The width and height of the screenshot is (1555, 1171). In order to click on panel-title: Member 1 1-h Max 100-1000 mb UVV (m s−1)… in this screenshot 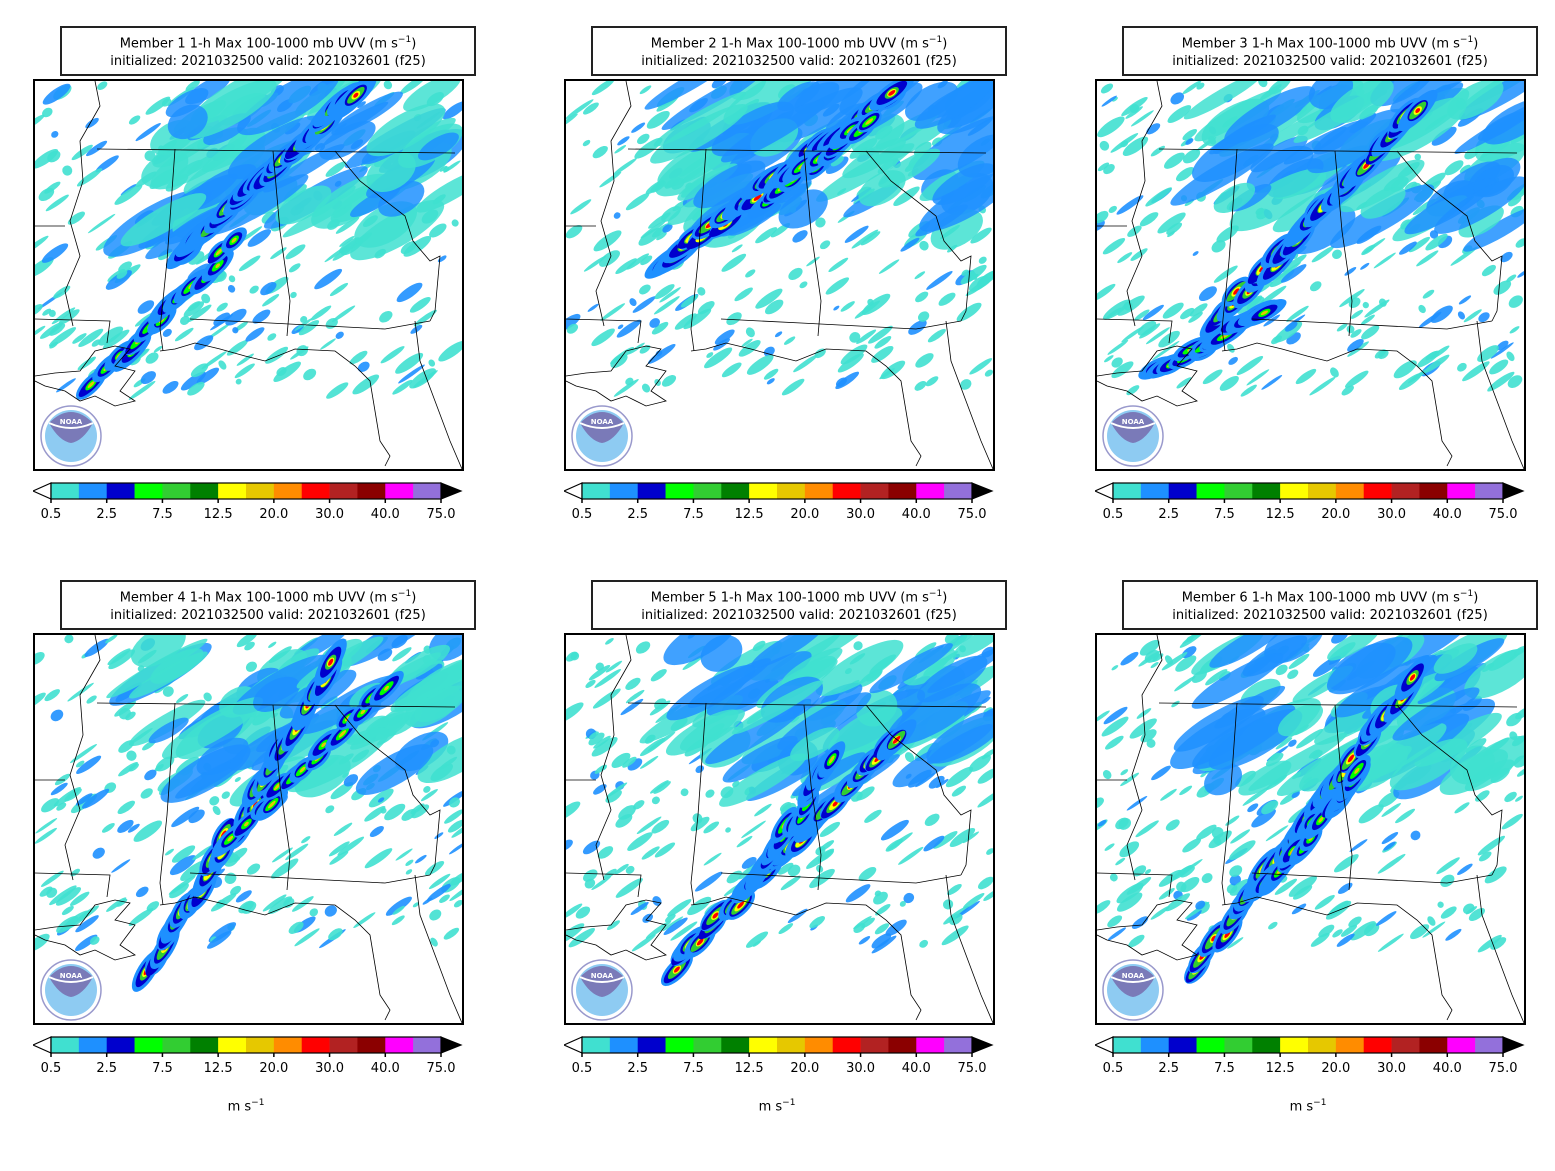, I will do `click(268, 51)`.